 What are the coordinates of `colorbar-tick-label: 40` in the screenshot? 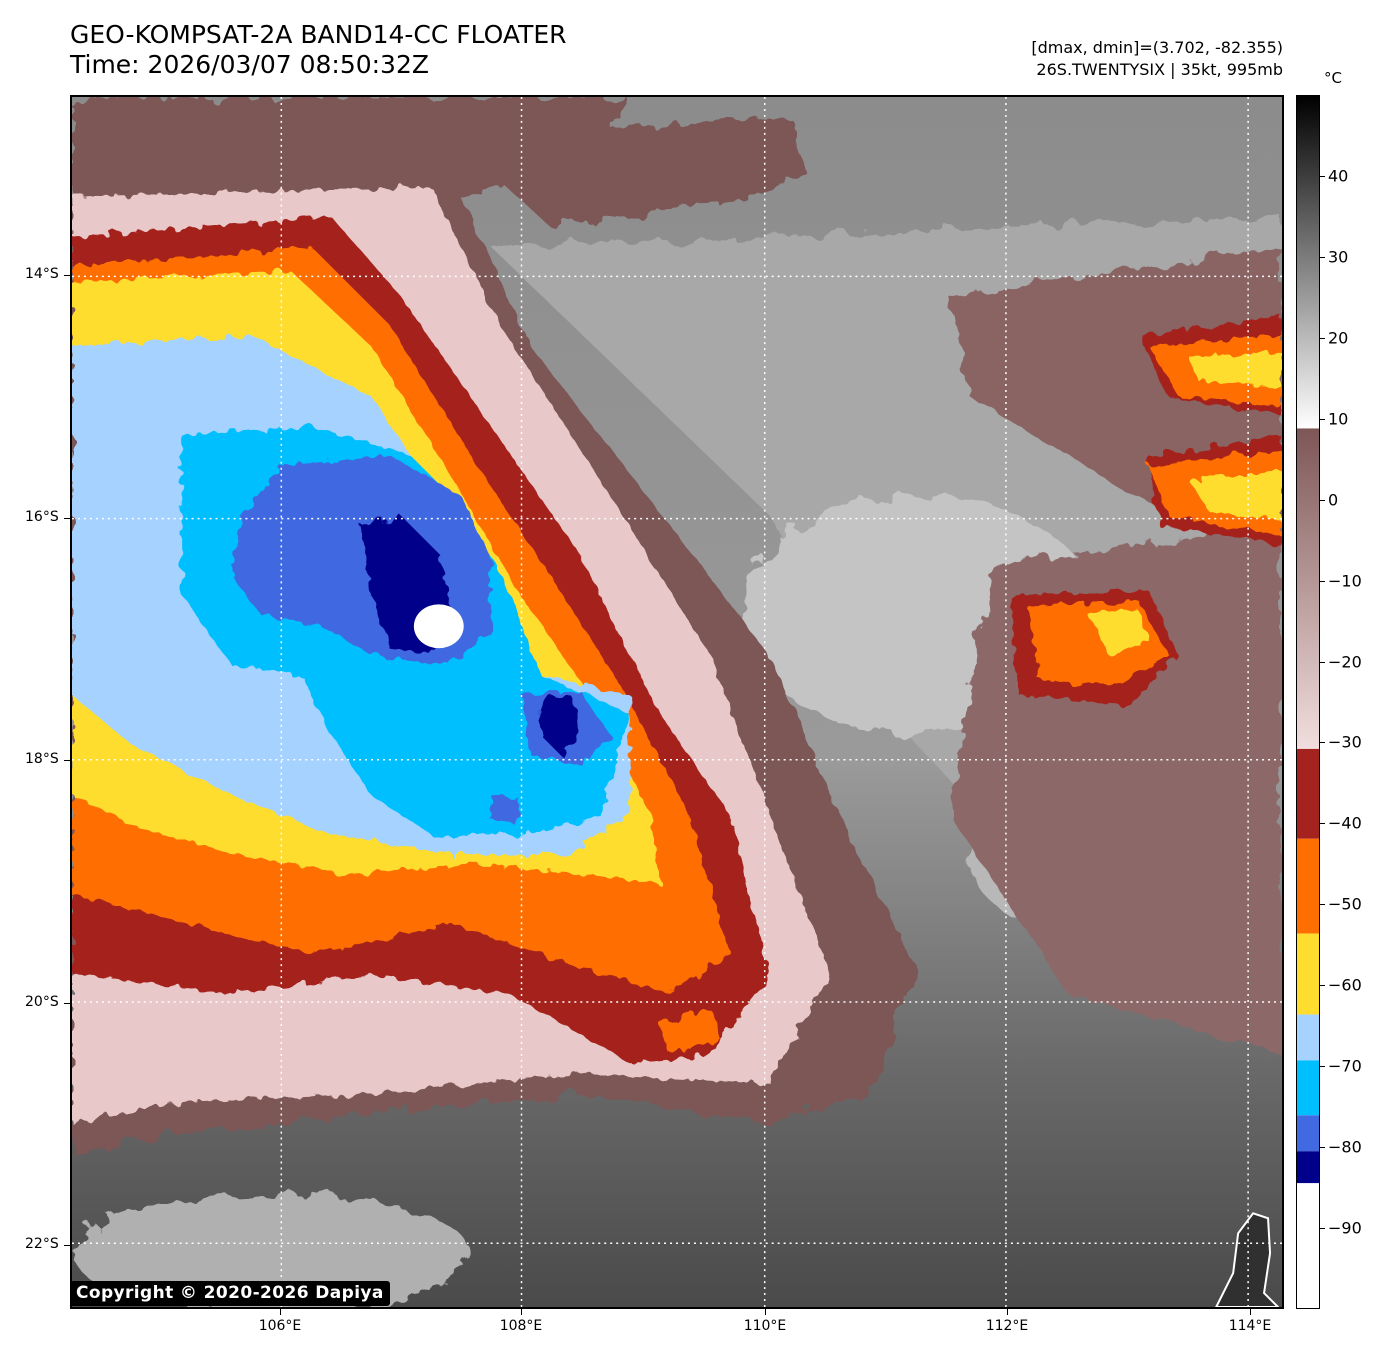 It's located at (1338, 176).